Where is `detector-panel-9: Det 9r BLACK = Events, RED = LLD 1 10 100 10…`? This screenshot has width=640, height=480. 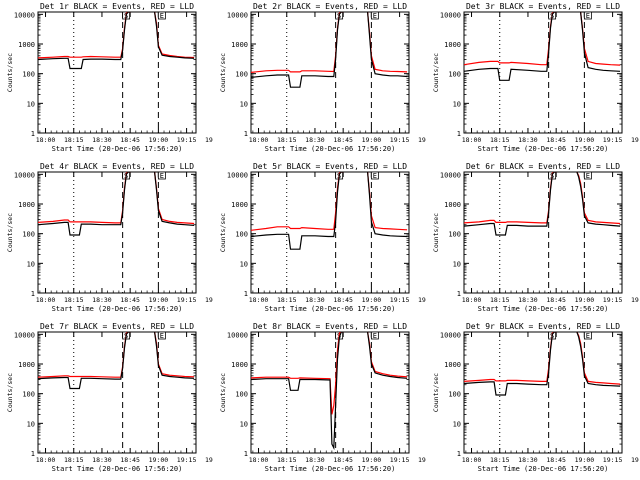
detector-panel-9: Det 9r BLACK = Events, RED = LLD 1 10 100 10… is located at coordinates (535, 397).